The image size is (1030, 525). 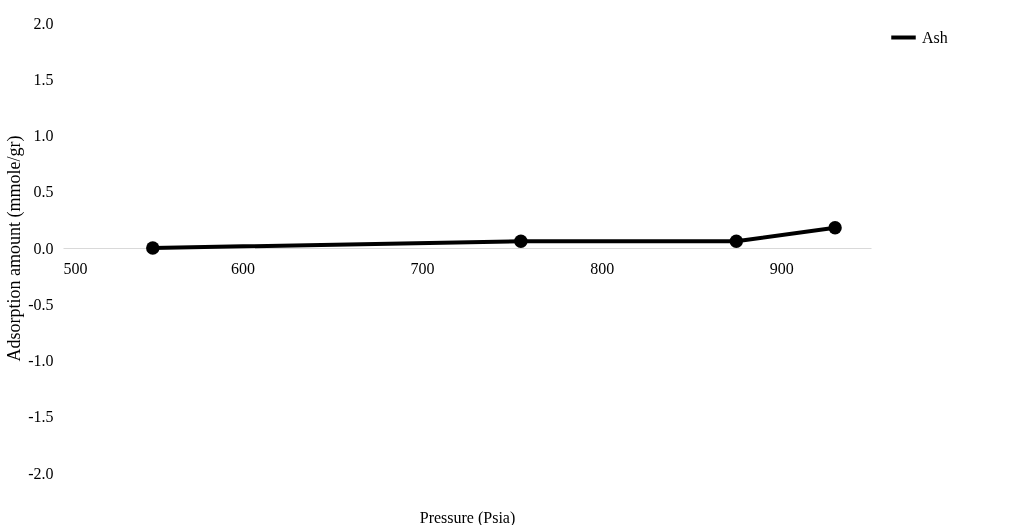 I want to click on legend-label: Ash, so click(x=935, y=37).